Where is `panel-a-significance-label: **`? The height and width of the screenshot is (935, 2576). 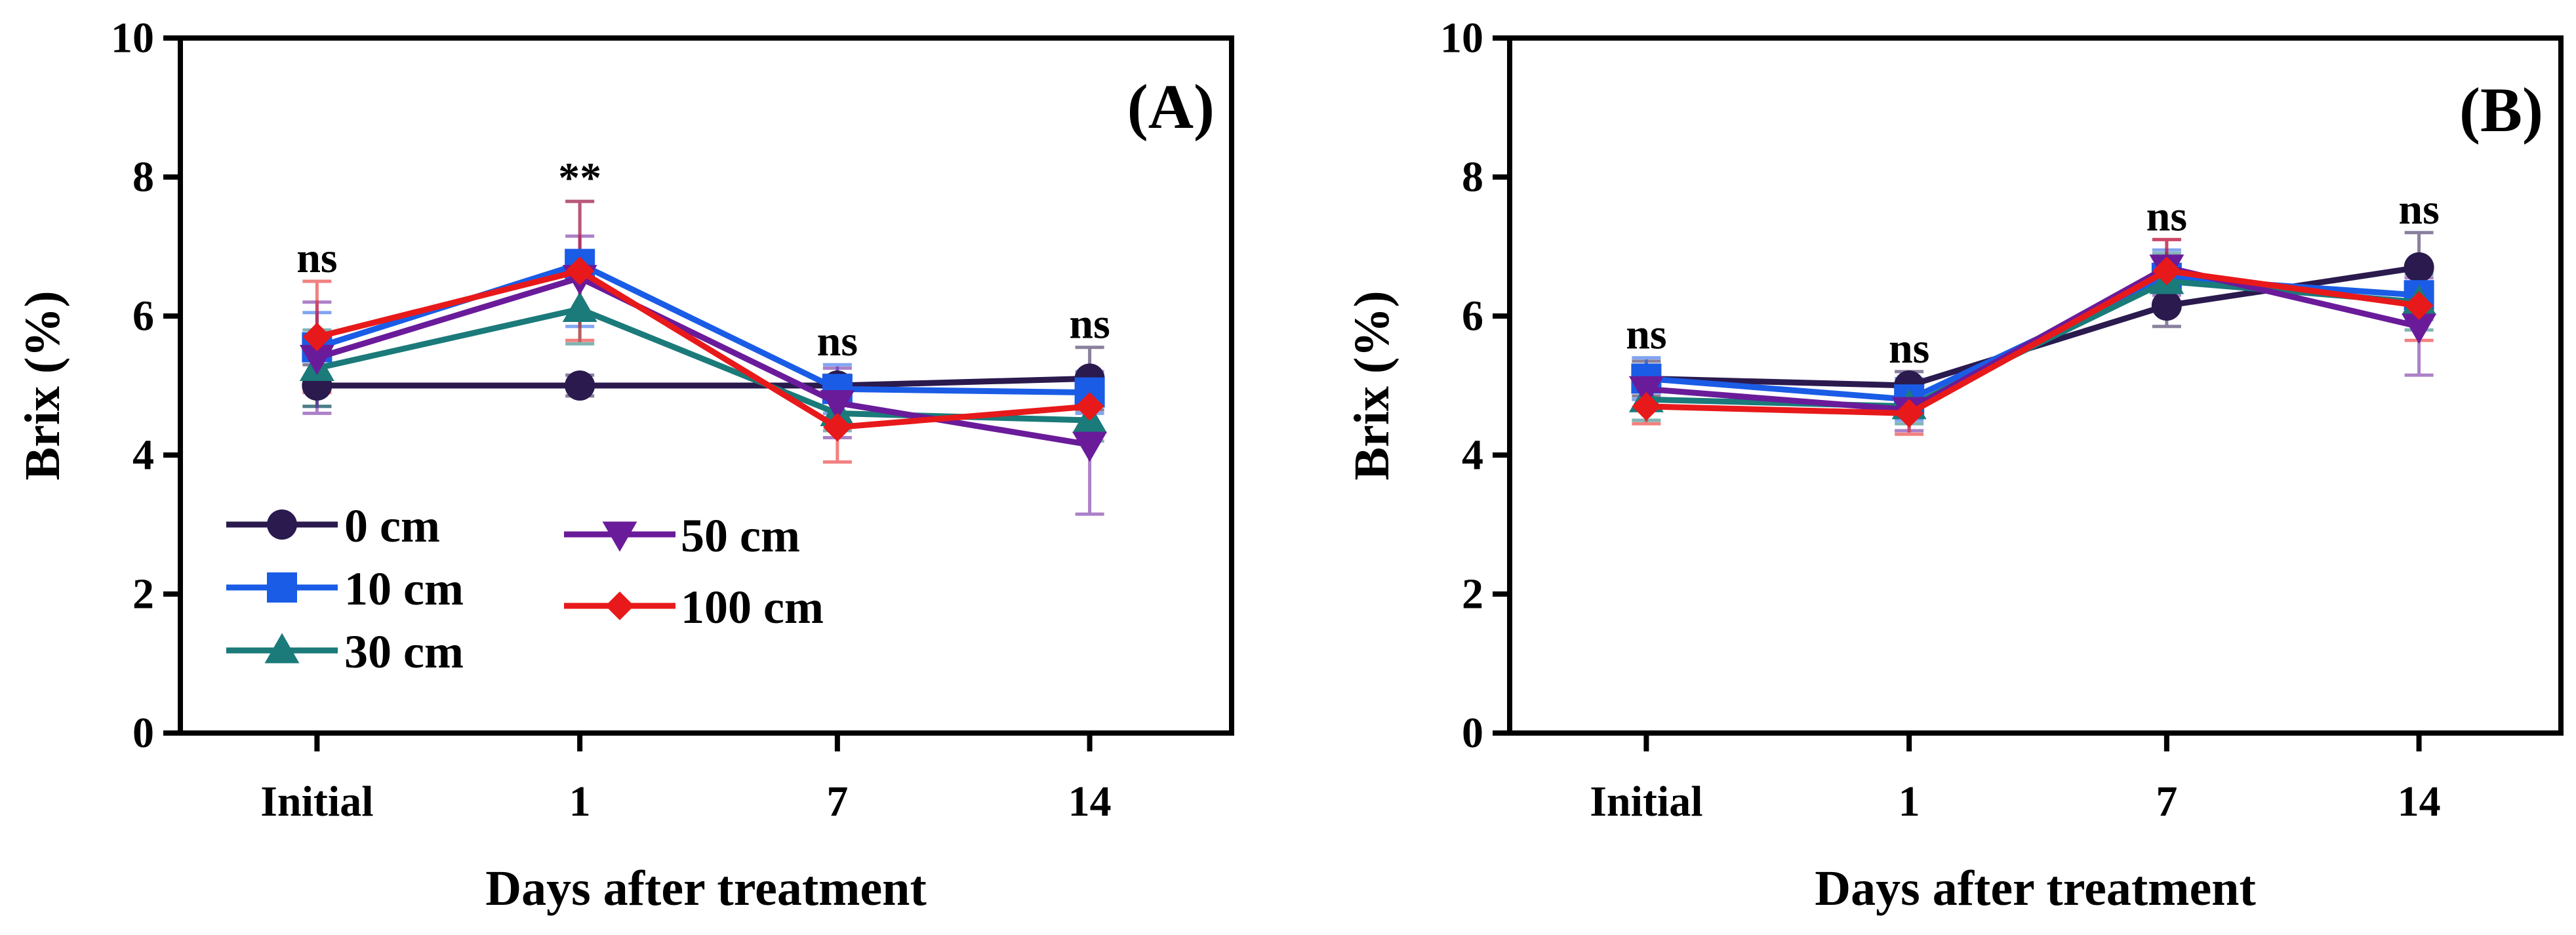 panel-a-significance-label: ** is located at coordinates (579, 178).